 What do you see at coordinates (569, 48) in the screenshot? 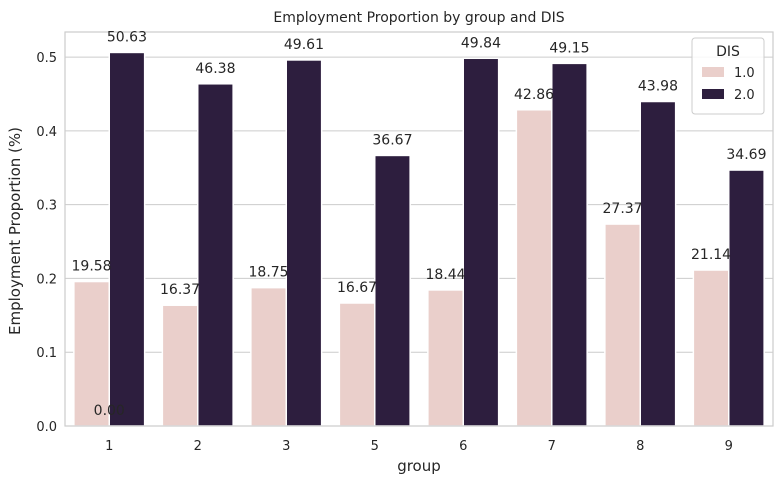
I see `bar-value-label: 49.15` at bounding box center [569, 48].